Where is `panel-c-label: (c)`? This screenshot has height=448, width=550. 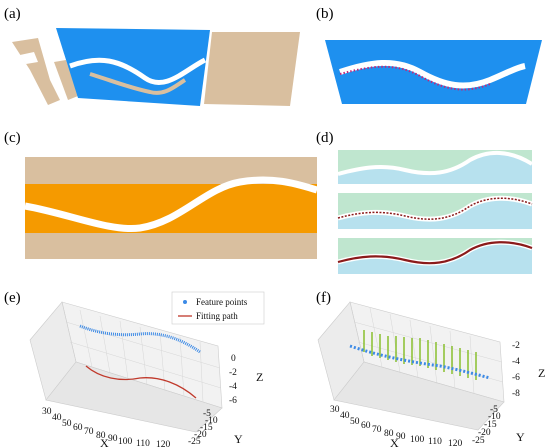 panel-c-label: (c) is located at coordinates (12, 138).